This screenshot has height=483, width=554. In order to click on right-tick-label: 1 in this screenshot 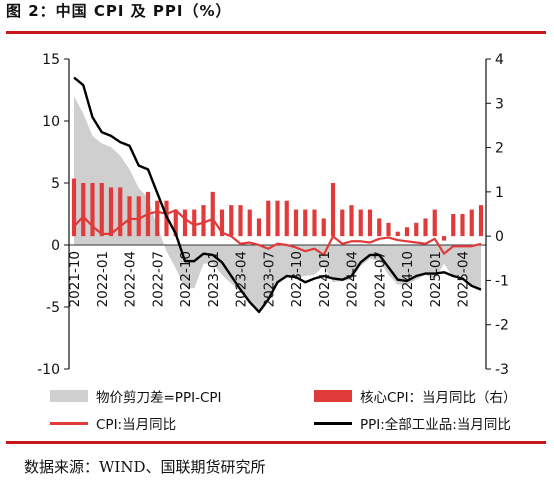, I will do `click(499, 193)`.